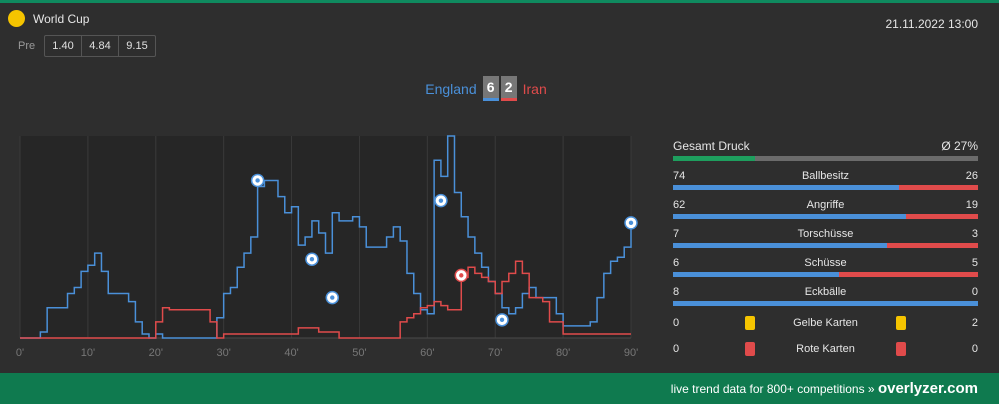 Image resolution: width=999 pixels, height=404 pixels. I want to click on match-datetime: 21.11.2022 13:00, so click(931, 24).